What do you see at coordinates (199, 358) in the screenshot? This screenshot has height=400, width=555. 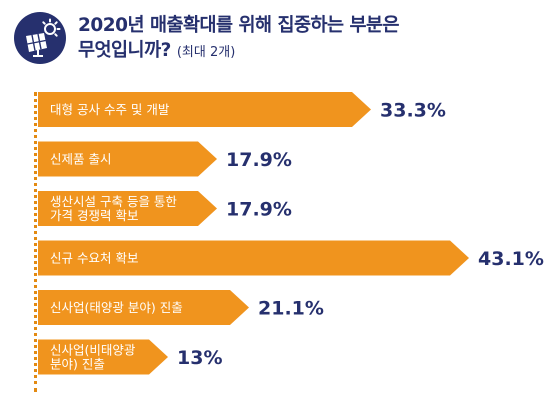 I see `bar-value-label: 13%` at bounding box center [199, 358].